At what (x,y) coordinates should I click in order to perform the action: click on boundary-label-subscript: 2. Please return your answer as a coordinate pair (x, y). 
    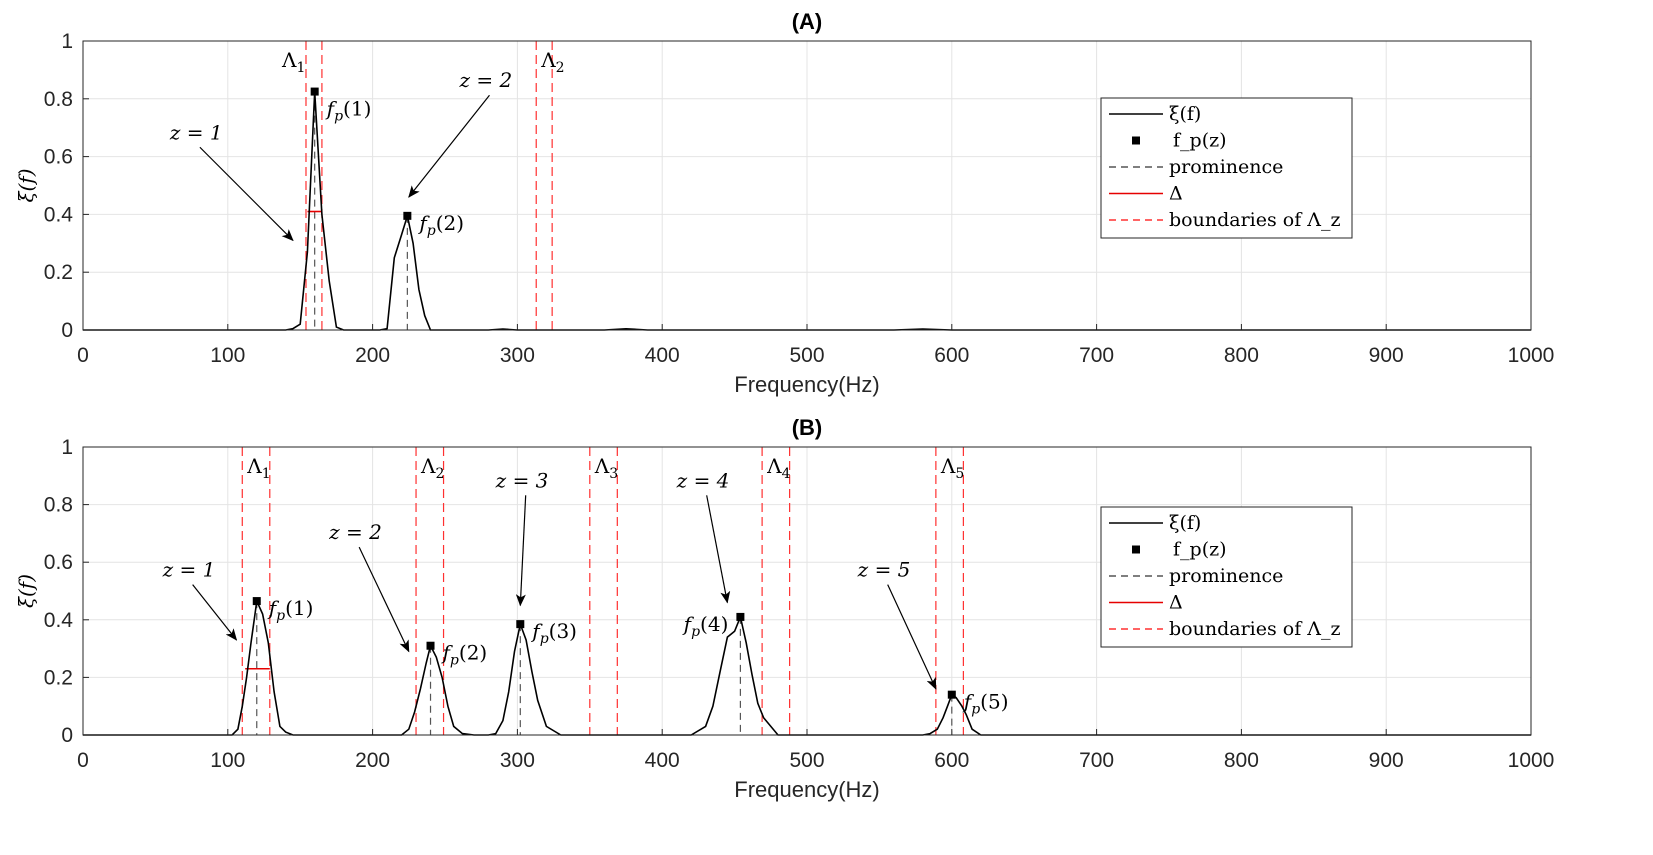
    Looking at the image, I should click on (560, 68).